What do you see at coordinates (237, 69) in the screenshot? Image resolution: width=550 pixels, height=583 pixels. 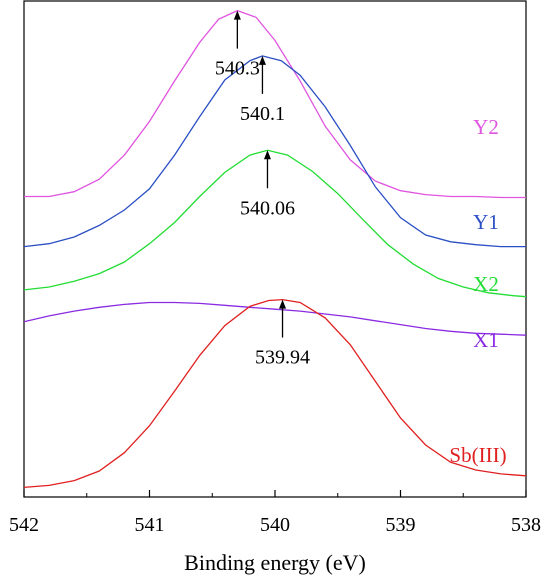 I see `peak-value-label: 540.3` at bounding box center [237, 69].